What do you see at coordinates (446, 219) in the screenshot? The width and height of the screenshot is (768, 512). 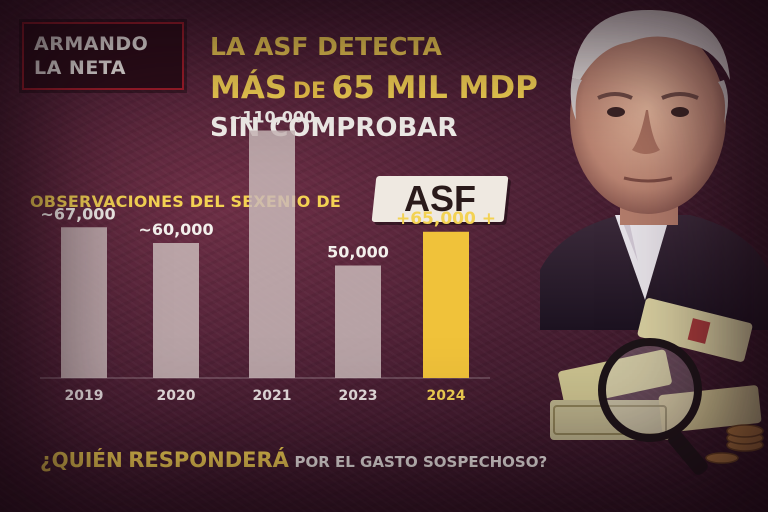 I see `data-label-2024: +65,000 +` at bounding box center [446, 219].